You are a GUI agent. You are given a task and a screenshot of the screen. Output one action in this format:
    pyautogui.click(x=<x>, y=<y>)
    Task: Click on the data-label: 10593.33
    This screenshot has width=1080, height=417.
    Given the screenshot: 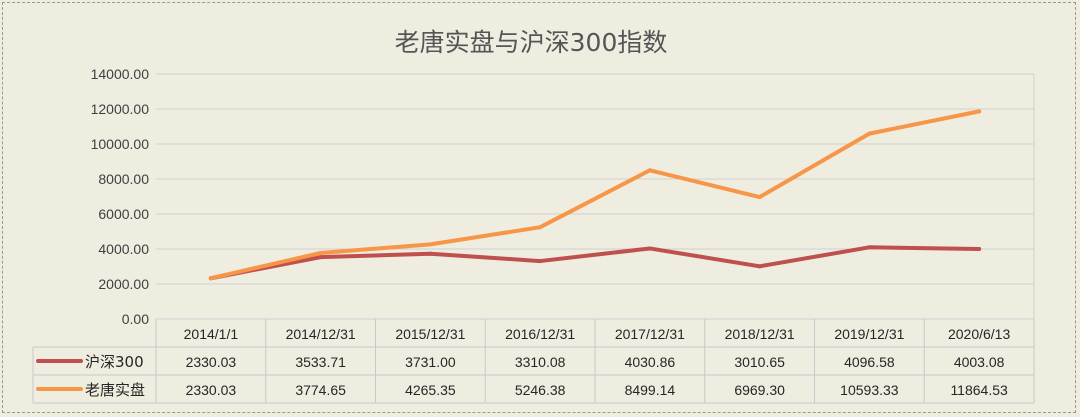 What is the action you would take?
    pyautogui.click(x=869, y=390)
    